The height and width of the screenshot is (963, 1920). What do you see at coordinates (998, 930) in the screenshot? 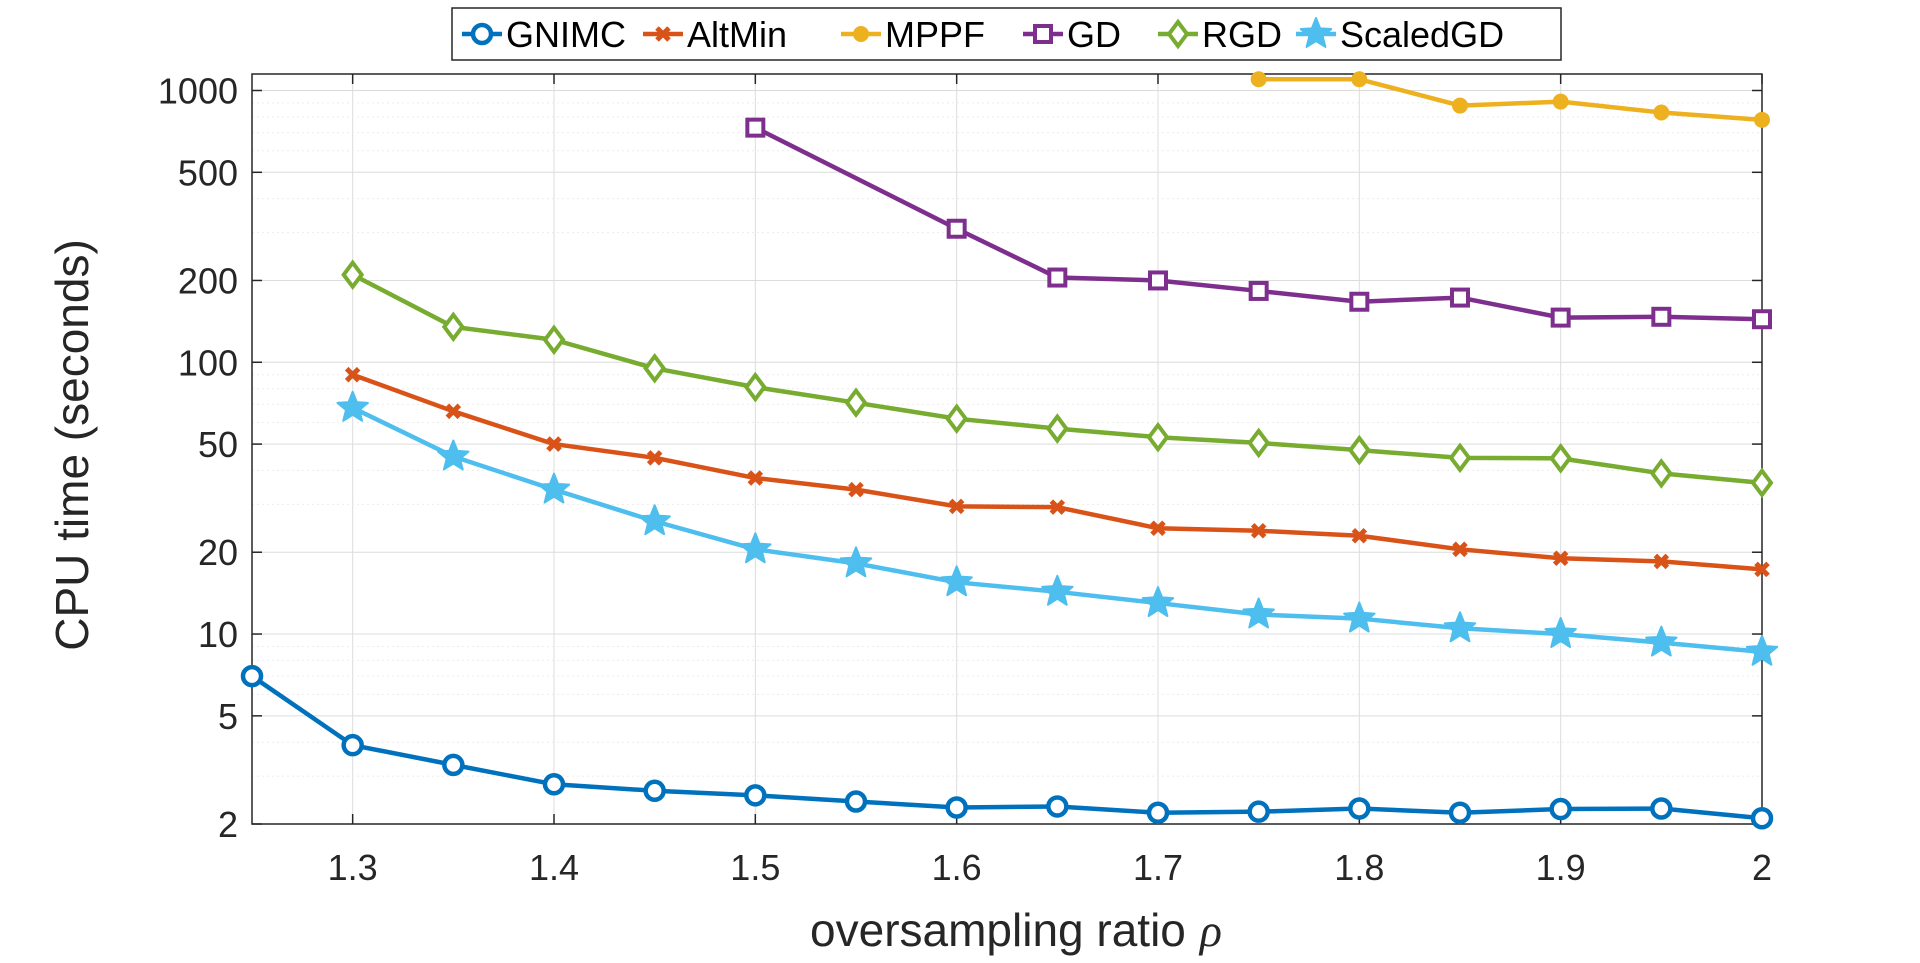
I see `x-axis-label-text: oversampling ratio` at bounding box center [998, 930].